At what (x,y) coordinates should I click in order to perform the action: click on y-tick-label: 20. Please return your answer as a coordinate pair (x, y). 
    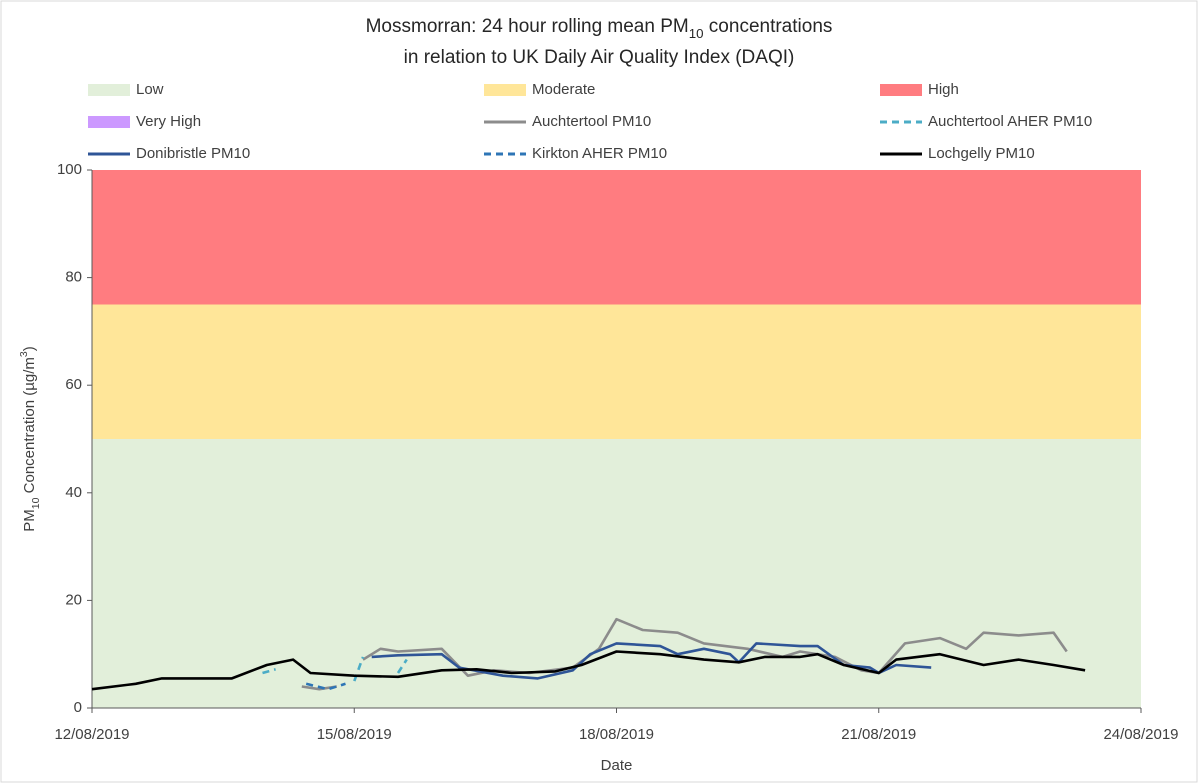
    Looking at the image, I should click on (73, 599).